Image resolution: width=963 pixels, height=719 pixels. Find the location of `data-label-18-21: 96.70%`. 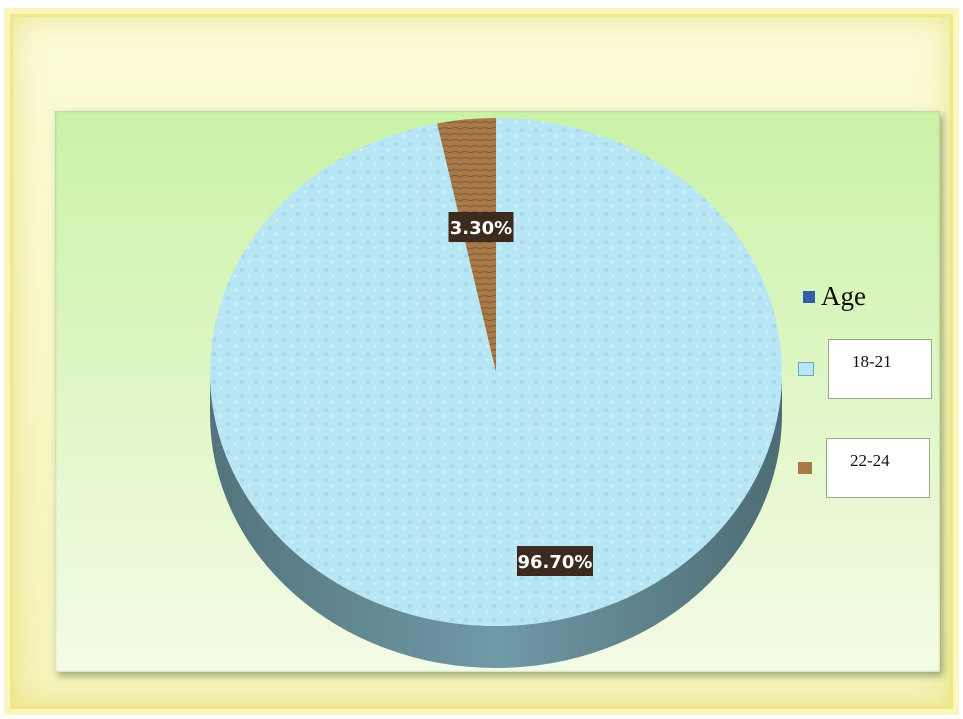

data-label-18-21: 96.70% is located at coordinates (555, 561).